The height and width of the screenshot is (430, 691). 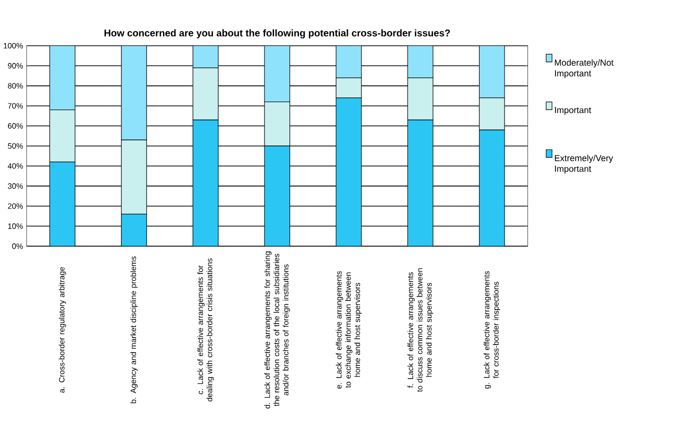 I want to click on legend-label: Moderately/Not Important, so click(x=584, y=68).